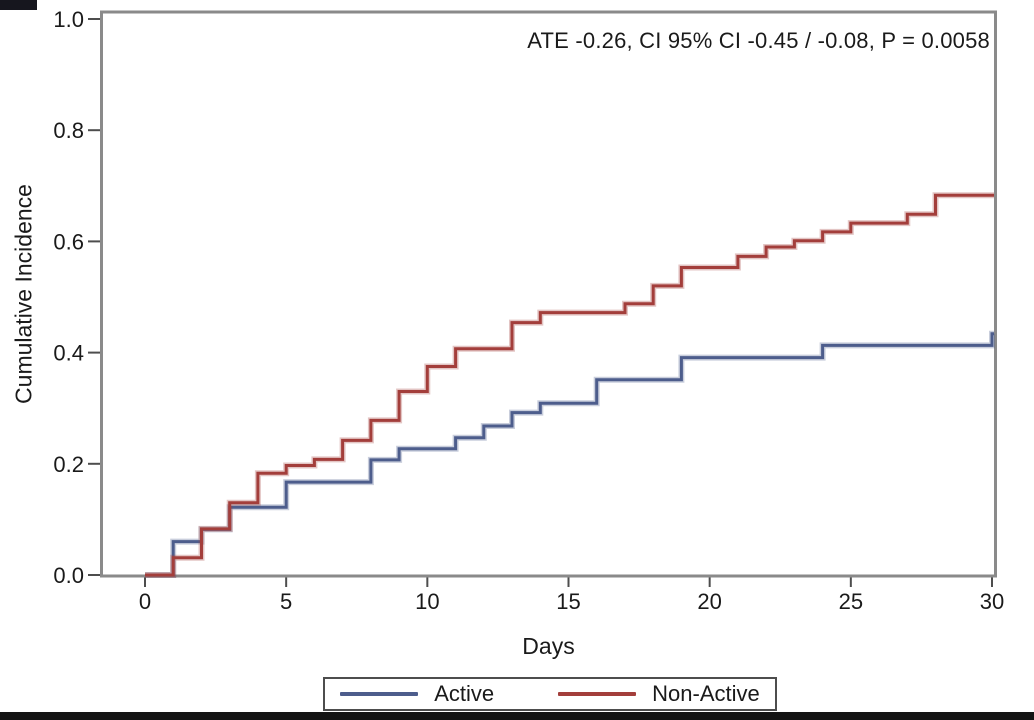 This screenshot has height=720, width=1034. What do you see at coordinates (568, 601) in the screenshot?
I see `x-tick-label: 15` at bounding box center [568, 601].